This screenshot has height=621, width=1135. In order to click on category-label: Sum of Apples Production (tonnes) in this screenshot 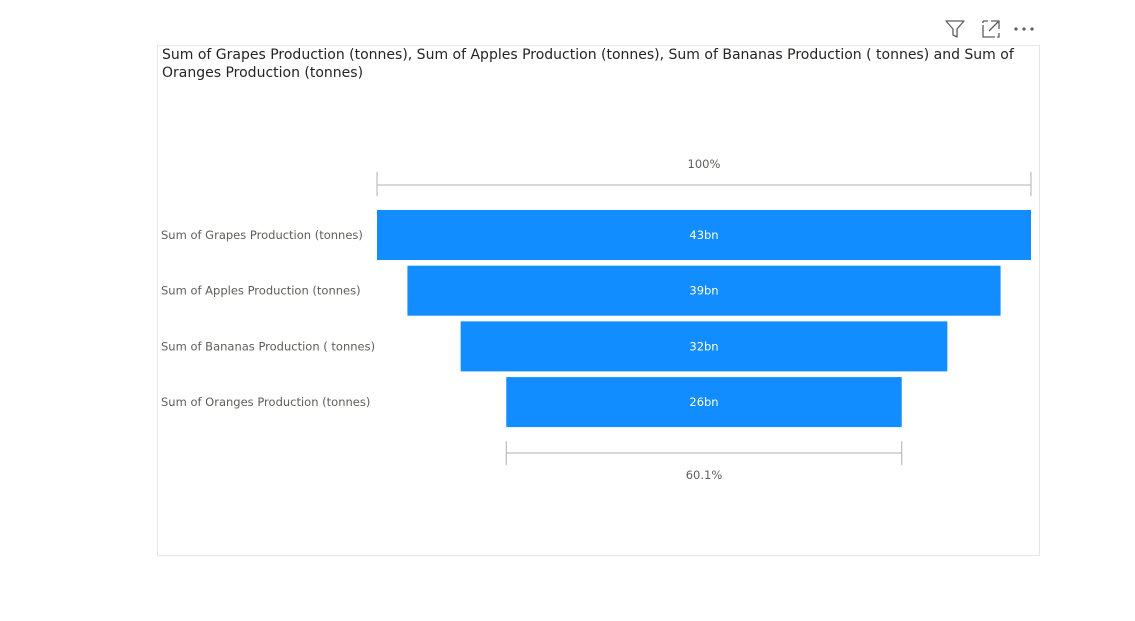, I will do `click(261, 291)`.